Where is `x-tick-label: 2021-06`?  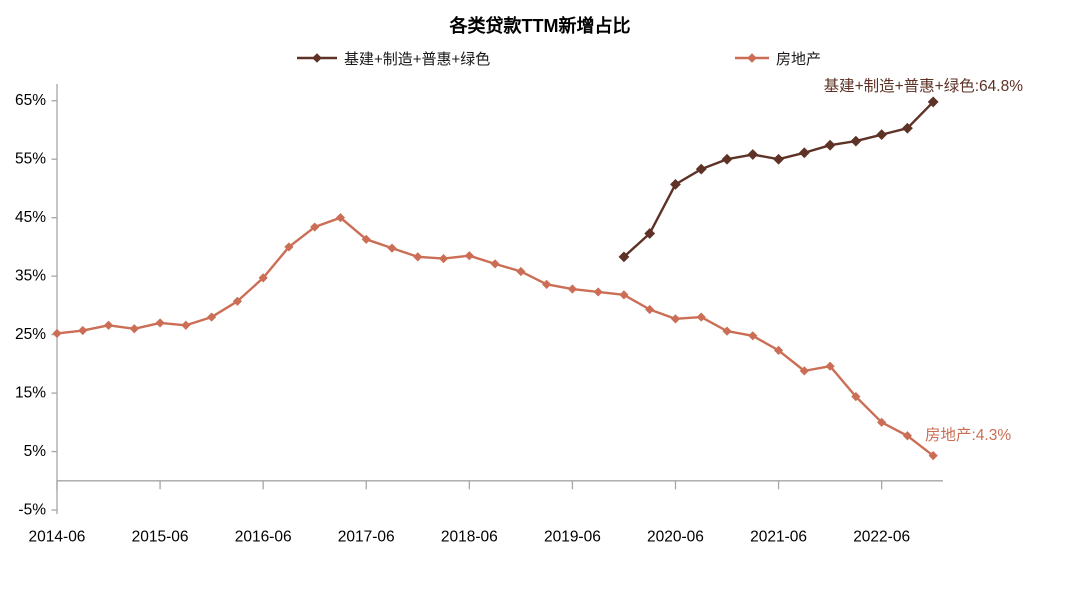
x-tick-label: 2021-06 is located at coordinates (778, 537).